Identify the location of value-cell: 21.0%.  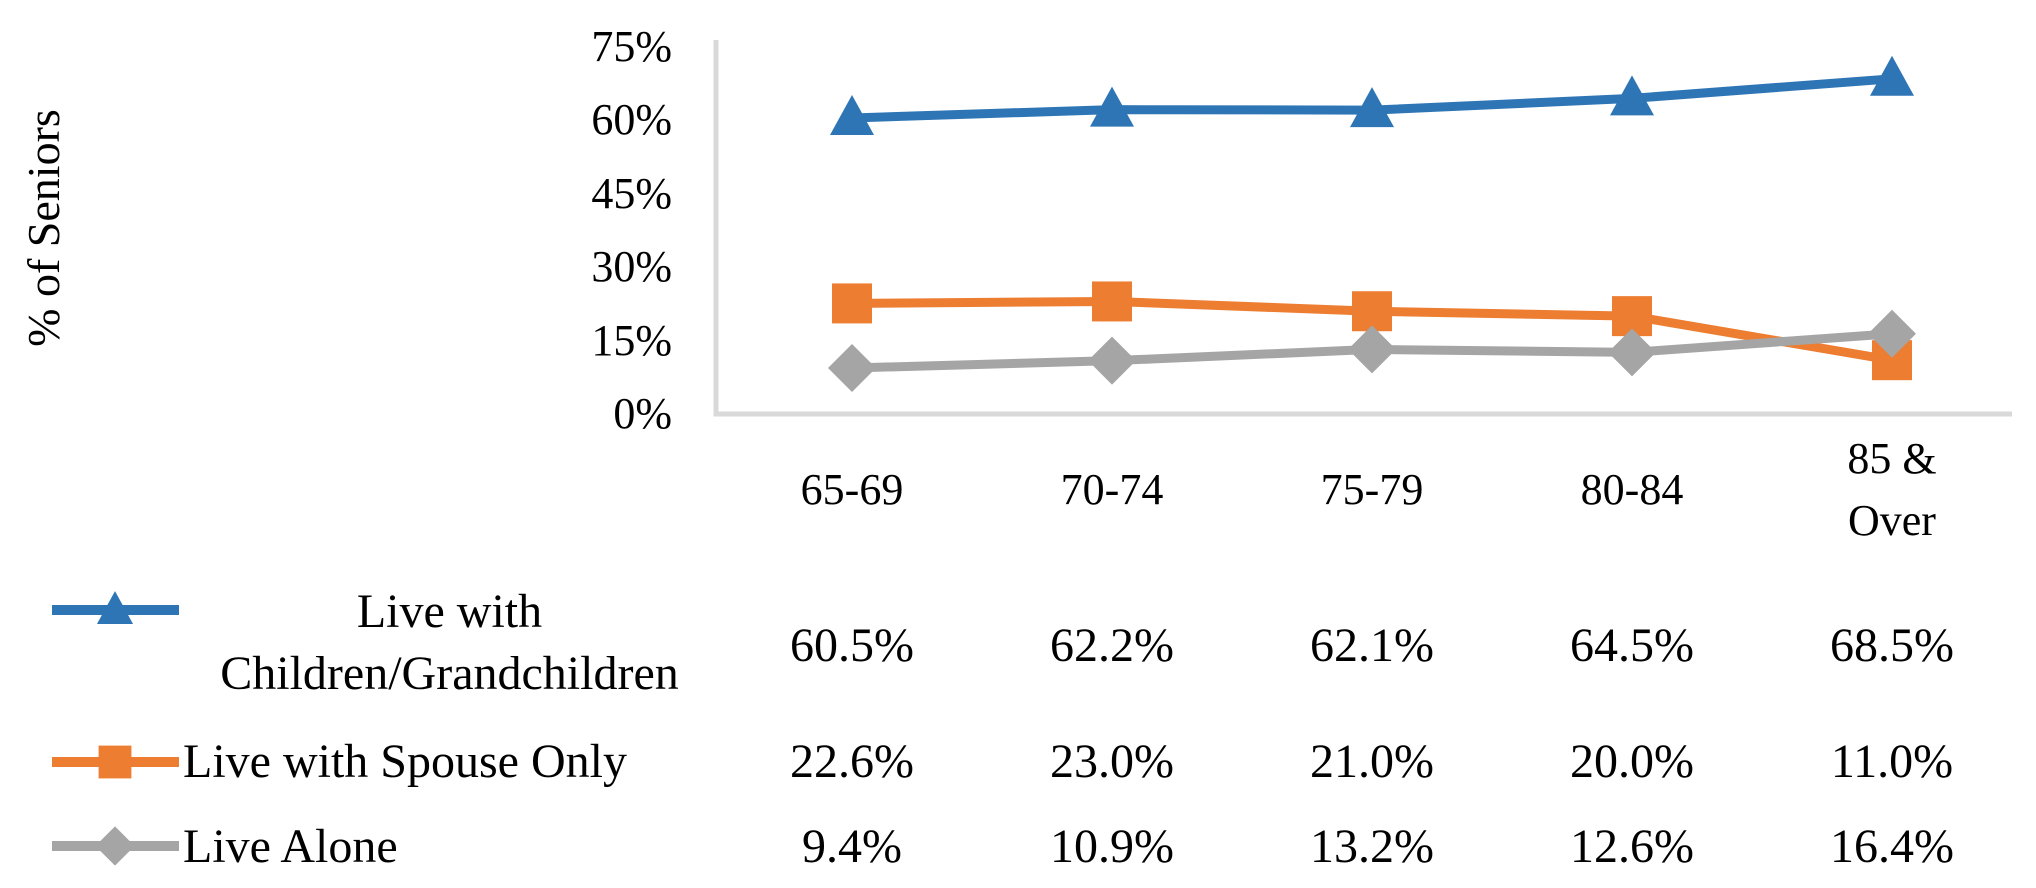
(1372, 761).